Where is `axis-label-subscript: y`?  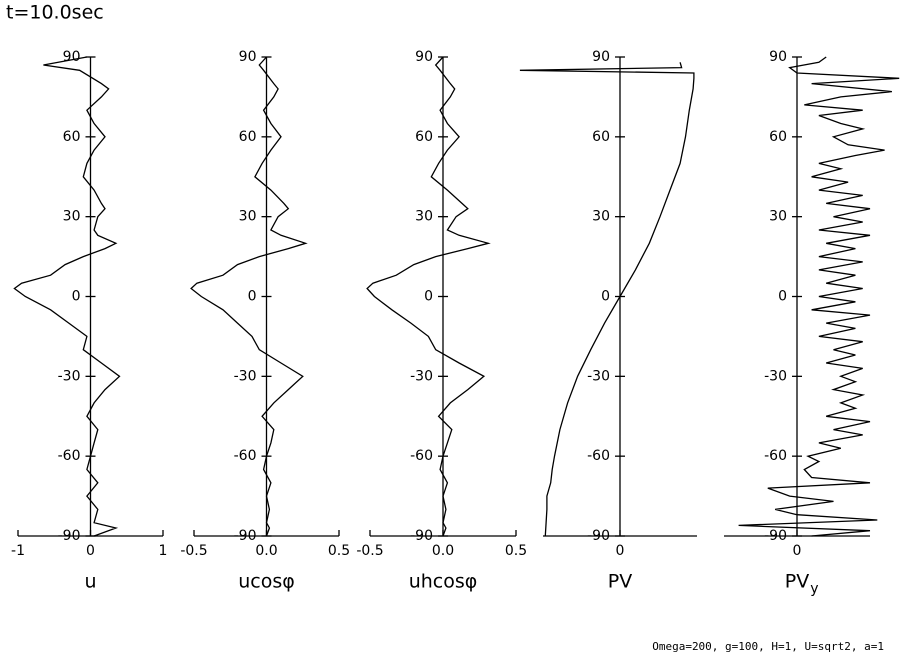 axis-label-subscript: y is located at coordinates (814, 589).